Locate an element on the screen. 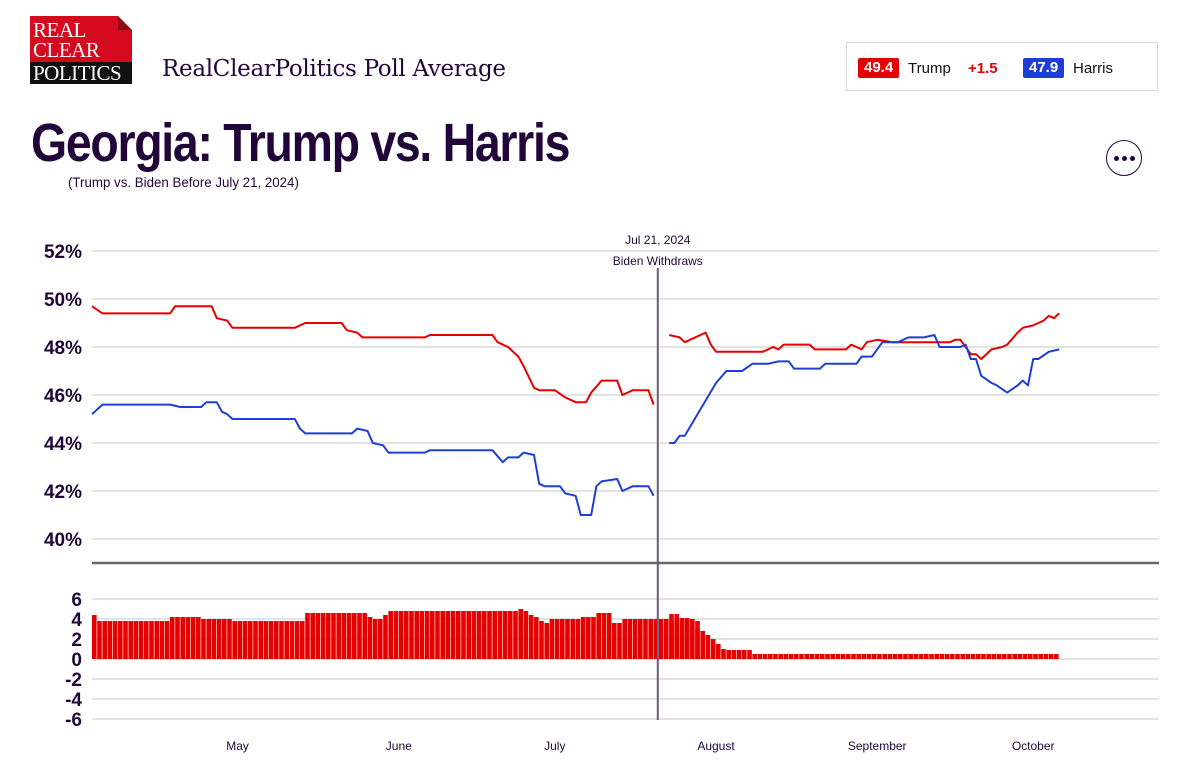 The width and height of the screenshot is (1177, 768). more-horizontal-icon-dot is located at coordinates (1132, 158).